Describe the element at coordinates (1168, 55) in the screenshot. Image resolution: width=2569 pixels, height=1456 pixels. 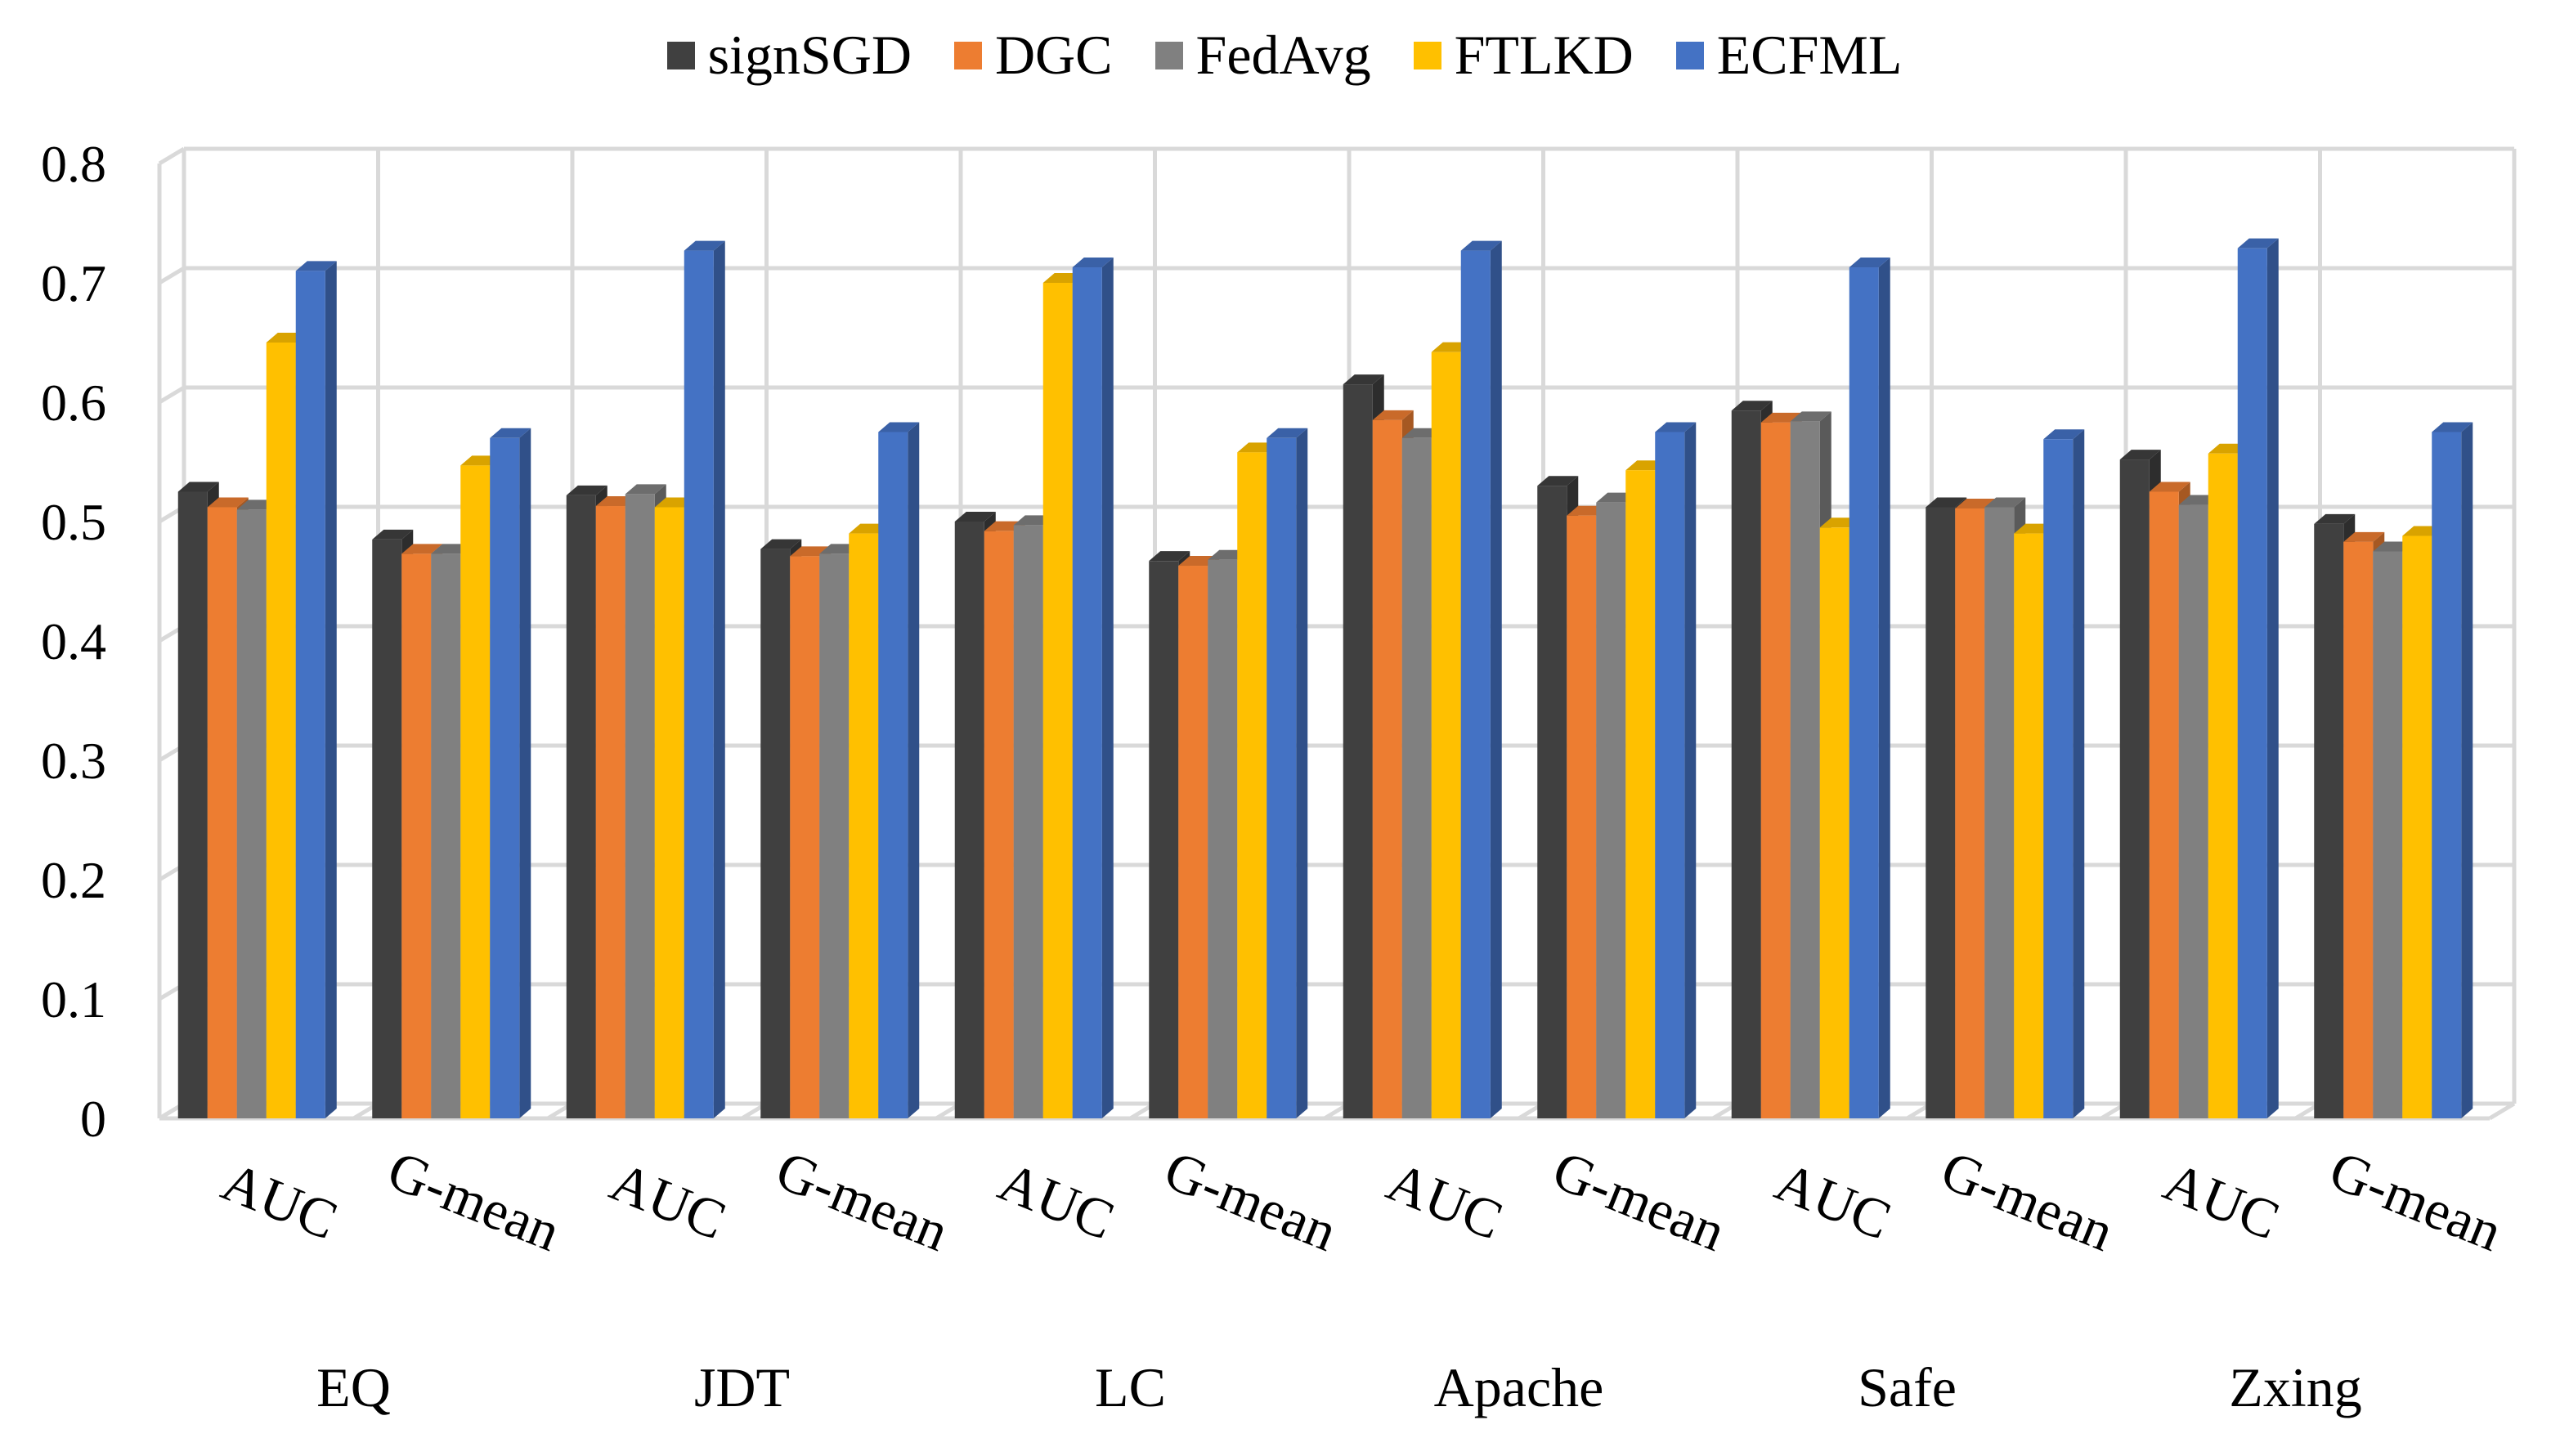
I see `legend-swatch-fedavg` at that location.